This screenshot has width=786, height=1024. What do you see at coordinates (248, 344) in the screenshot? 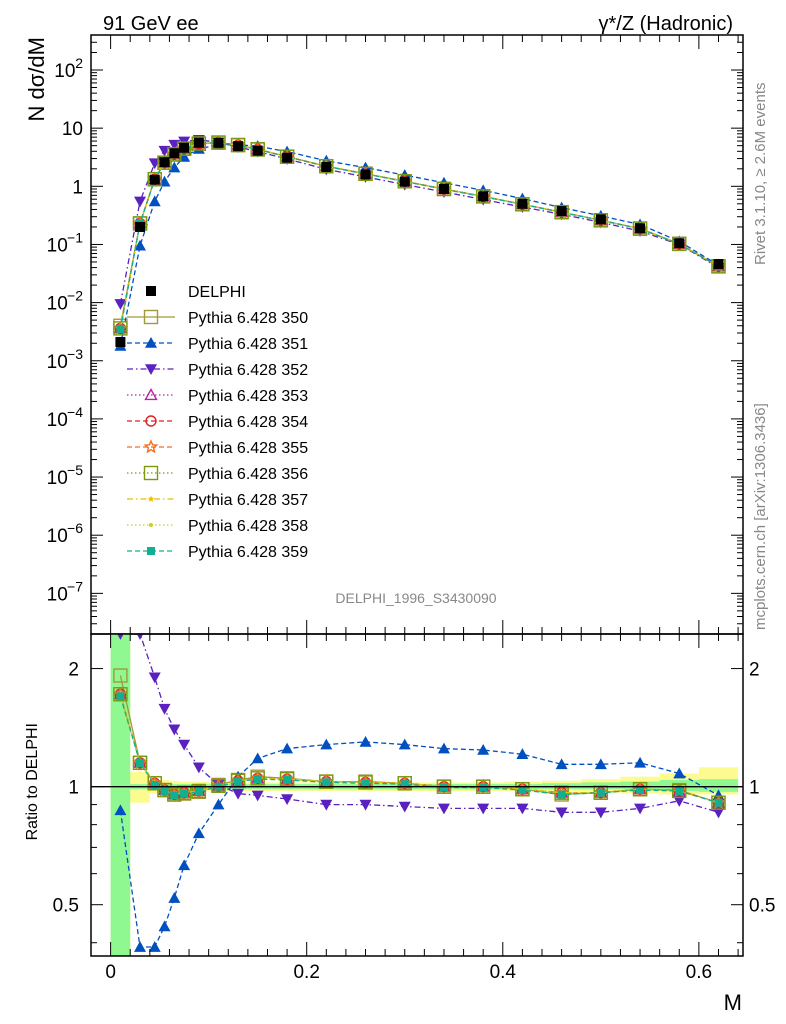
I see `legend-label: Pythia 6.428 351` at bounding box center [248, 344].